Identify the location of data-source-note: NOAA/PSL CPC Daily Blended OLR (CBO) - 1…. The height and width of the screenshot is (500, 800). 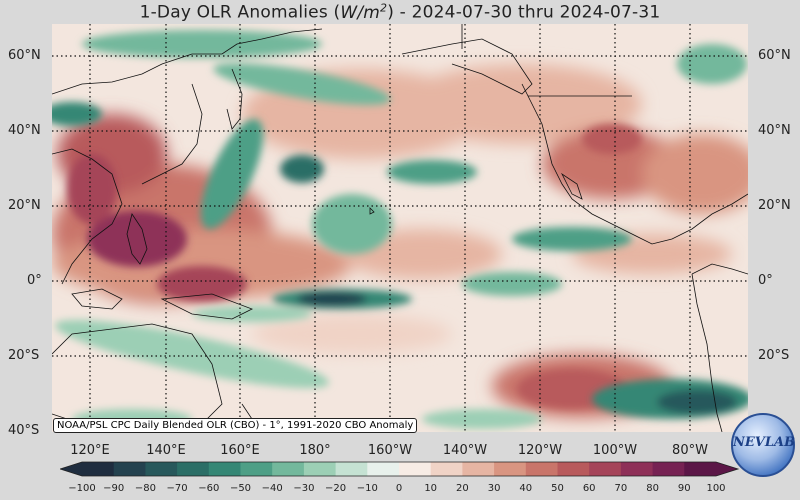
(235, 425).